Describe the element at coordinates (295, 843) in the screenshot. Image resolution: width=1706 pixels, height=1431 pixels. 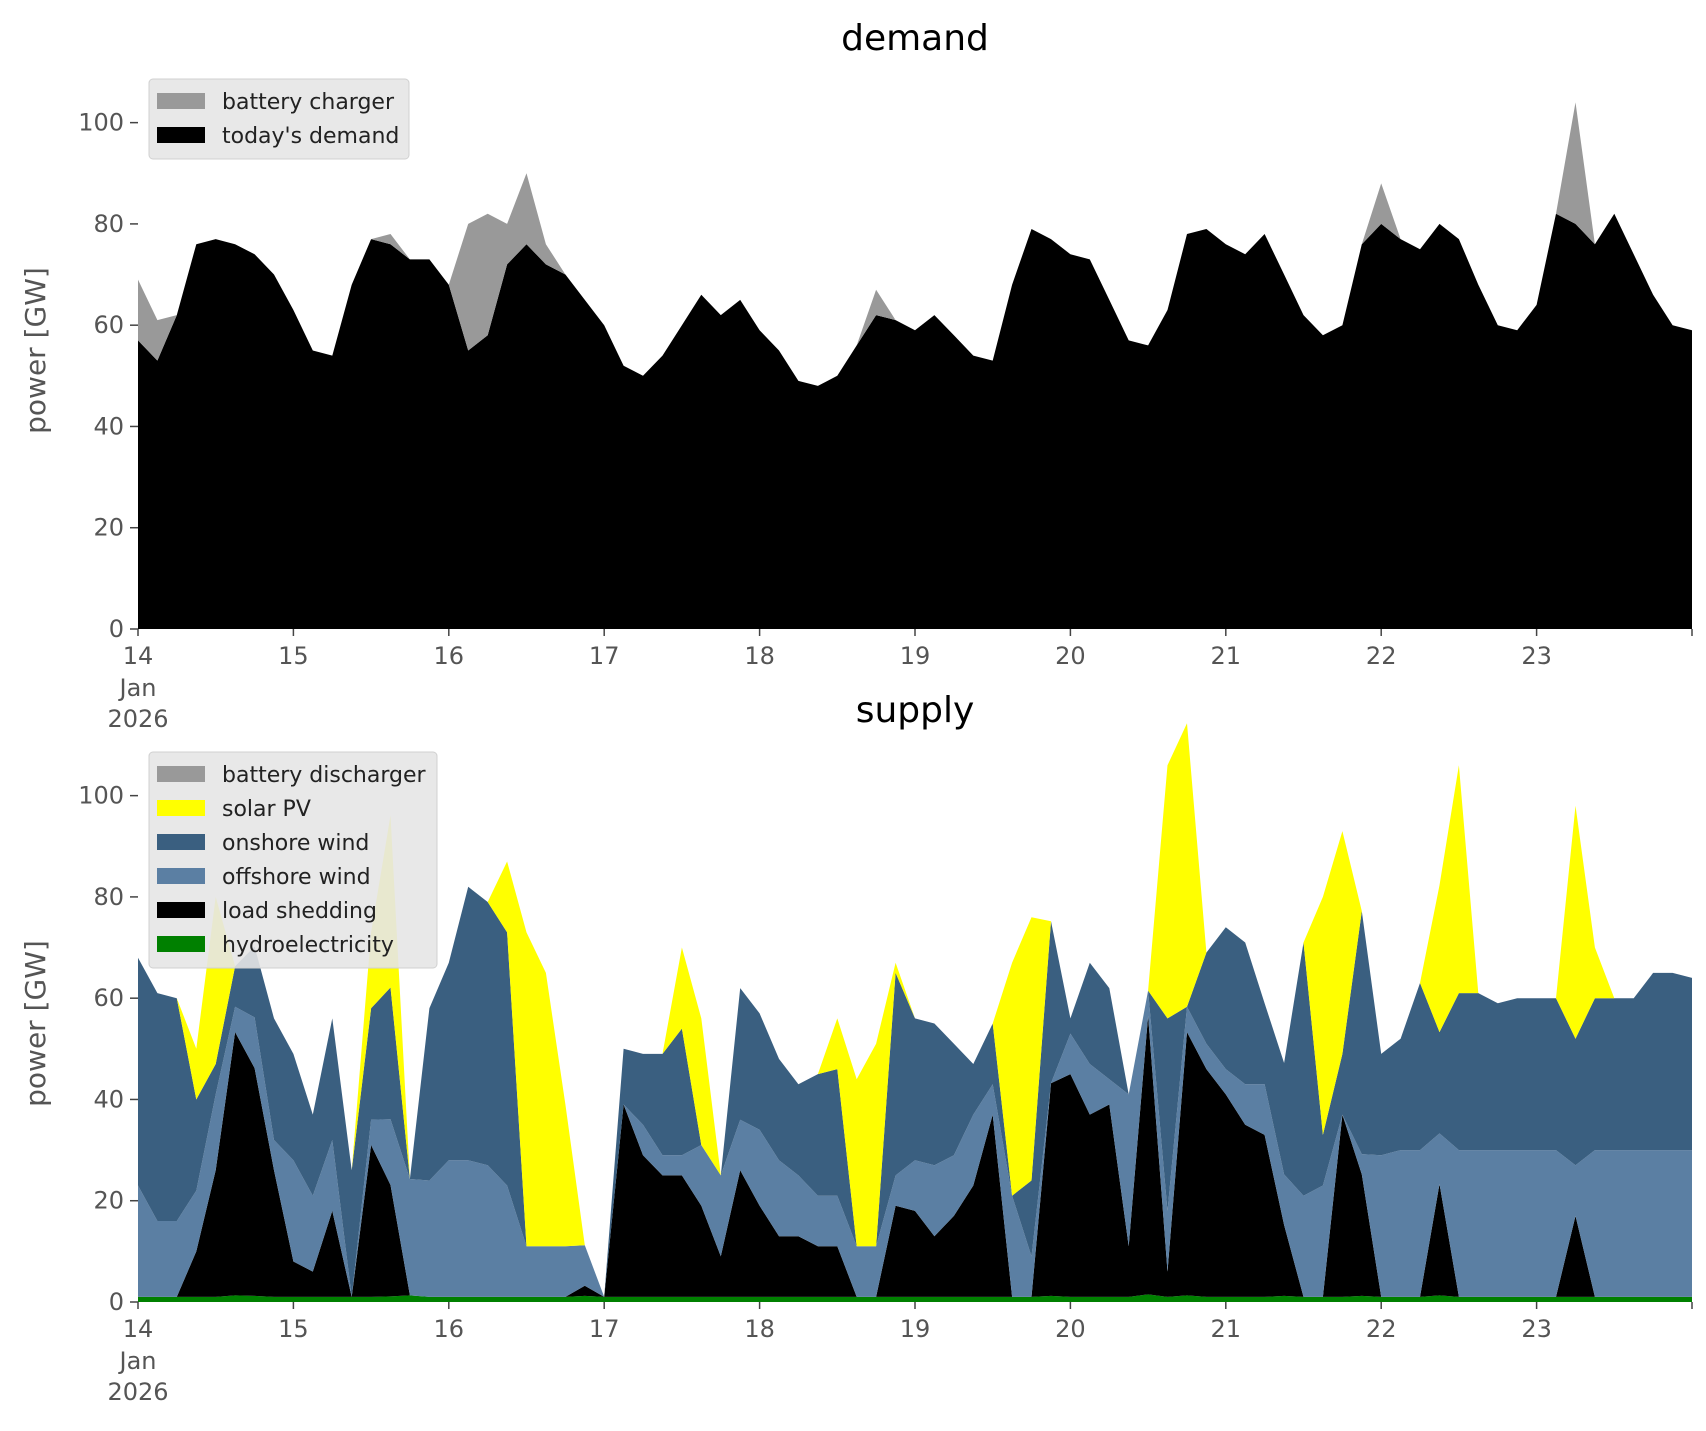
I see `legend-label: onshore wind` at that location.